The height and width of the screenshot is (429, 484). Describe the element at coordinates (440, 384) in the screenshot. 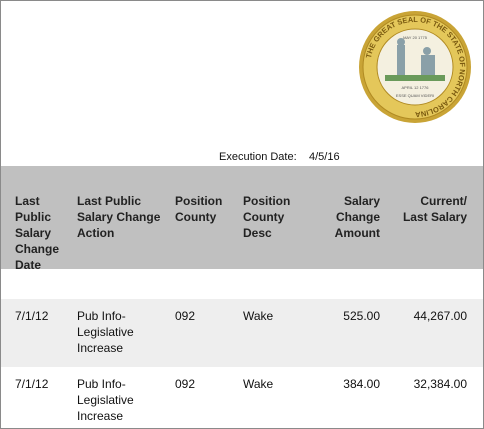

I see `table-cell: 32,384.00` at that location.